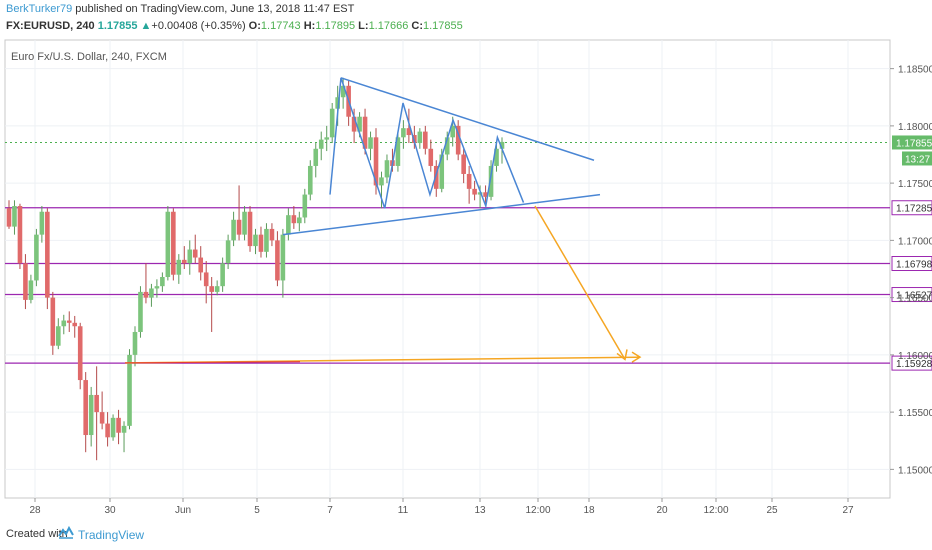  I want to click on upper-trendline, so click(467, 119).